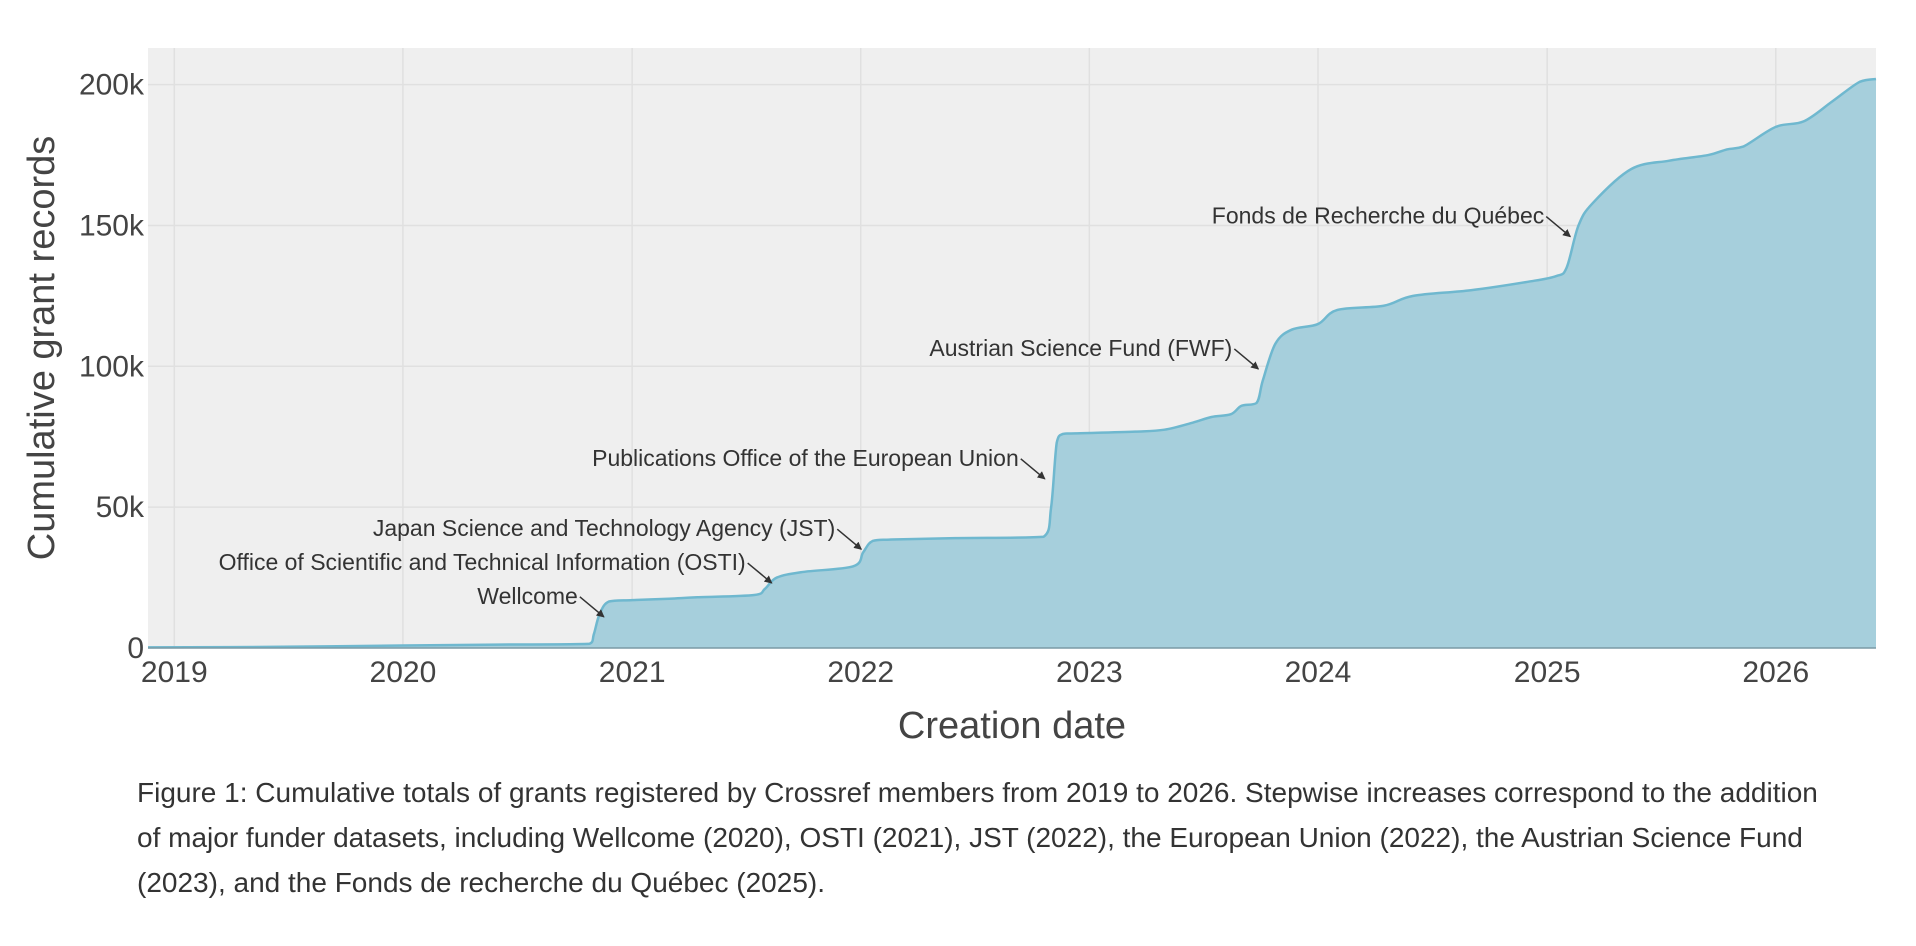 The image size is (1916, 946). Describe the element at coordinates (1378, 216) in the screenshot. I see `annotation-label: Fonds de Recherche du Québec` at that location.